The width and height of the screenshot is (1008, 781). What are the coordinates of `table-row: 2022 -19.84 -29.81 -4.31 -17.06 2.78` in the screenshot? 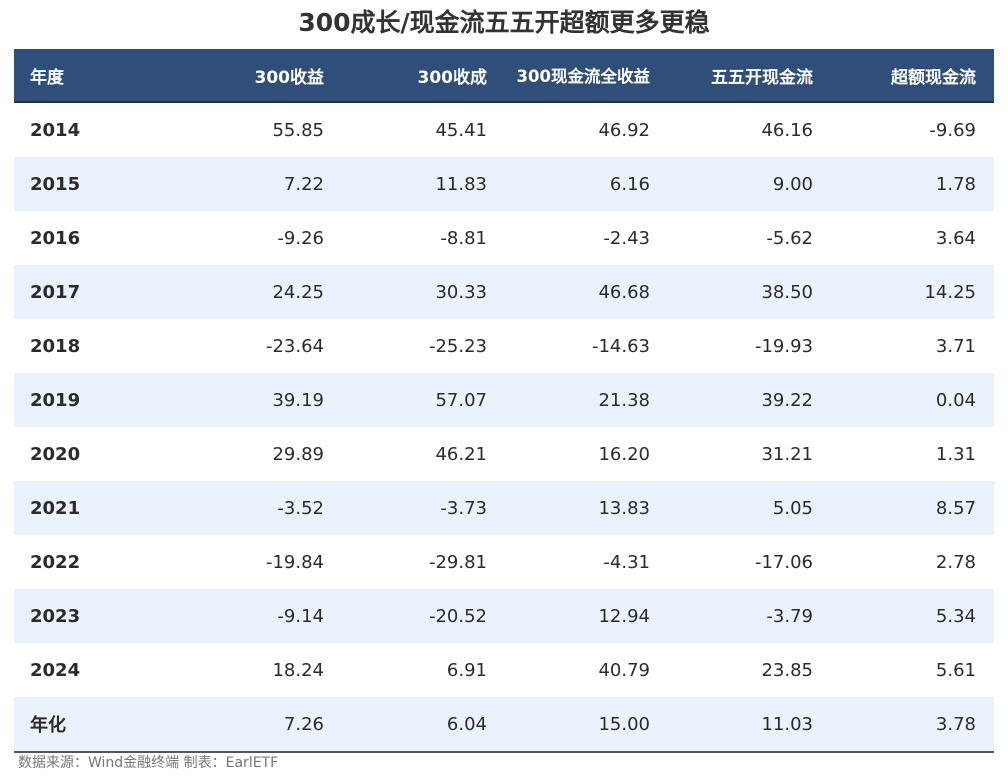 It's located at (504, 562).